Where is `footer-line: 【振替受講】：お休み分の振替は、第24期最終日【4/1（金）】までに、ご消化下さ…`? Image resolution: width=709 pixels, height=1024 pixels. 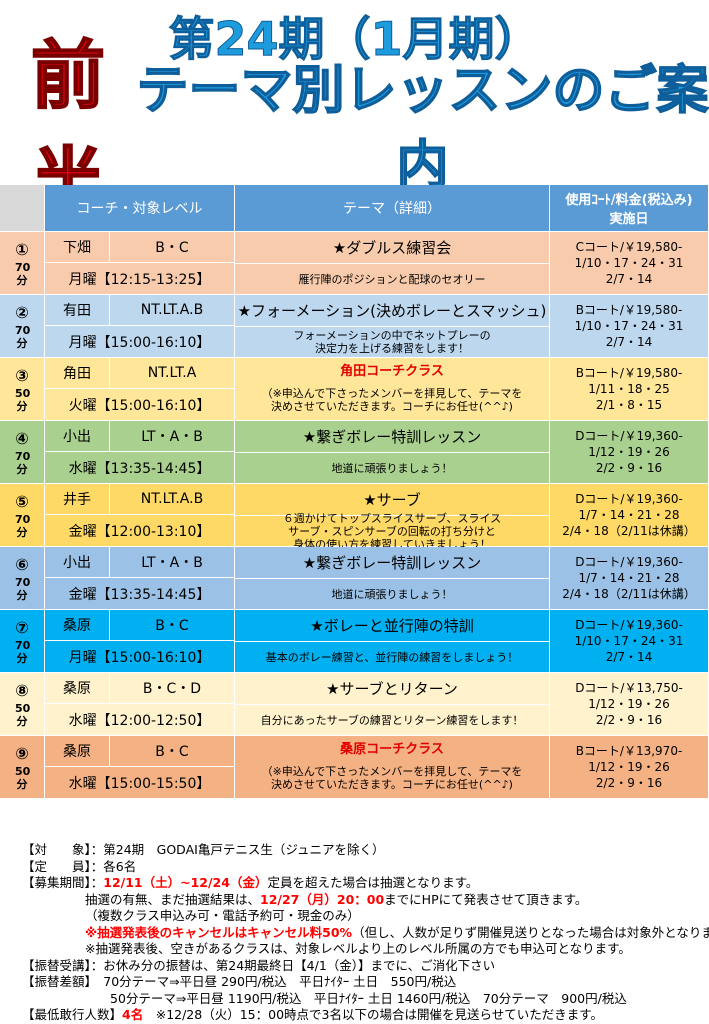 footer-line: 【振替受講】：お休み分の振替は、第24期最終日【4/1（金）】までに、ご消化下さ… is located at coordinates (258, 965).